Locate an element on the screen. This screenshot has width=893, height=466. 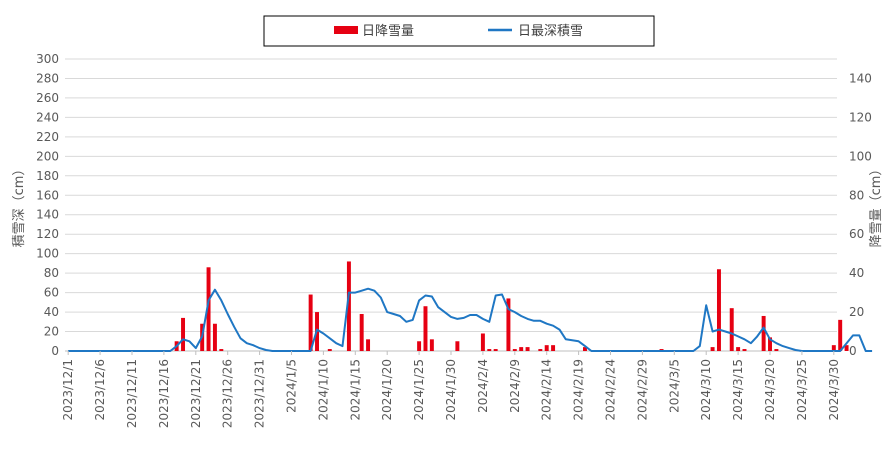
right-tick-label: 100 is located at coordinates (860, 156).